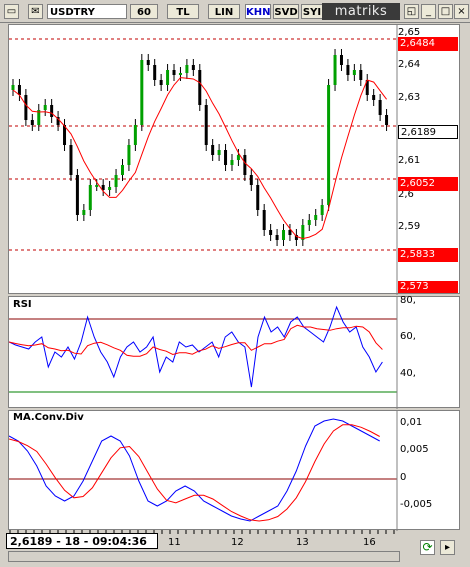 Image resolution: width=470 pixels, height=567 pixels. What do you see at coordinates (411, 11) in the screenshot?
I see `zoom-icon: ◱` at bounding box center [411, 11].